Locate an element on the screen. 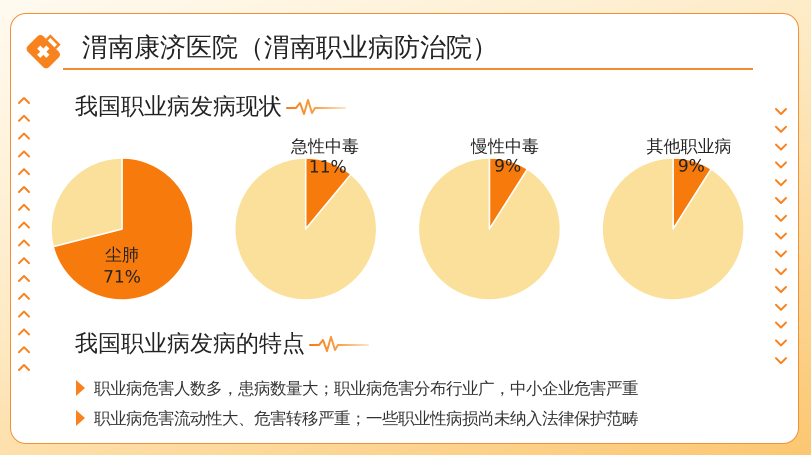 The image size is (811, 455). slice-label: 慢性中毒 is located at coordinates (505, 147).